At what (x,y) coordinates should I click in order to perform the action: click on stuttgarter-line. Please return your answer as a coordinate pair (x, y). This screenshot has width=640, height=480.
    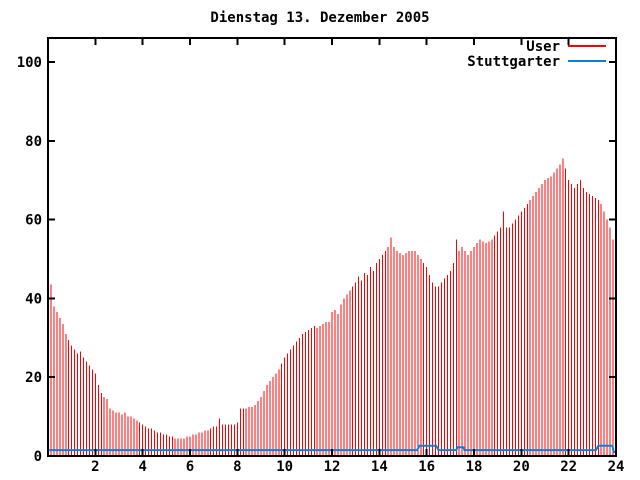
    Looking at the image, I should click on (332, 449).